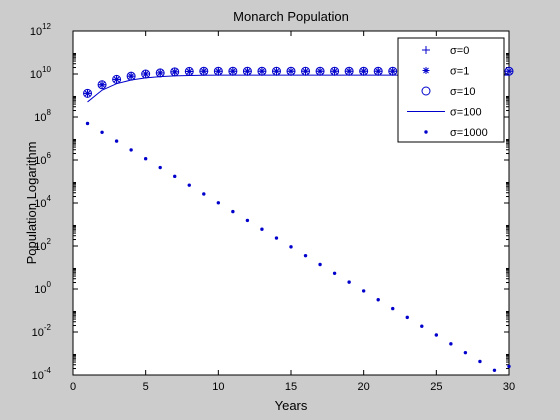 The width and height of the screenshot is (560, 420). What do you see at coordinates (459, 51) in the screenshot?
I see `legend-label: σ=0` at bounding box center [459, 51].